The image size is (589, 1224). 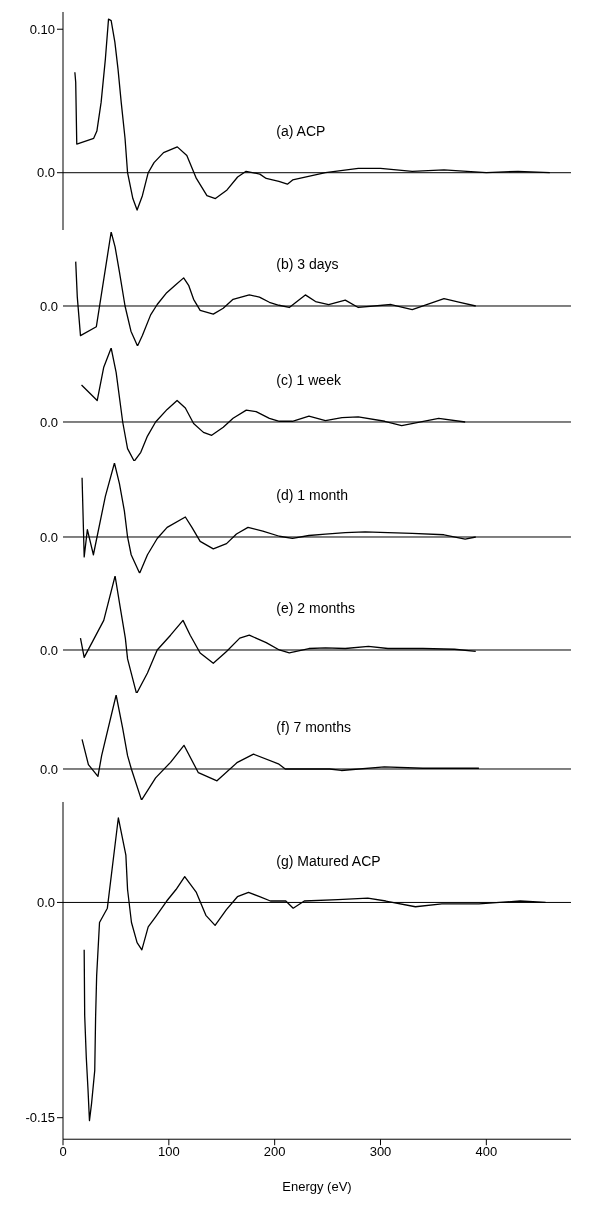 What do you see at coordinates (314, 727) in the screenshot?
I see `text: (f) 7 months` at bounding box center [314, 727].